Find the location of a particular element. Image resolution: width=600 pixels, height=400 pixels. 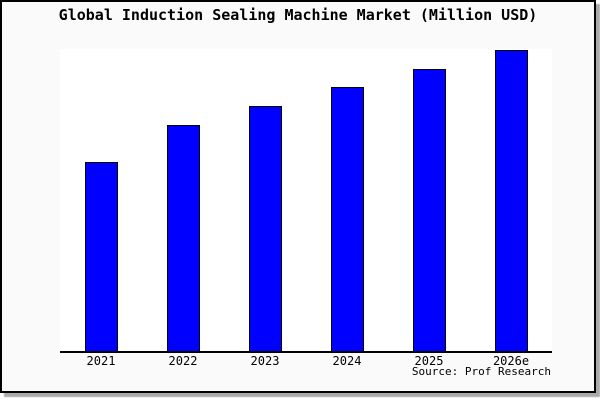

bar-column-2023 is located at coordinates (265, 200).